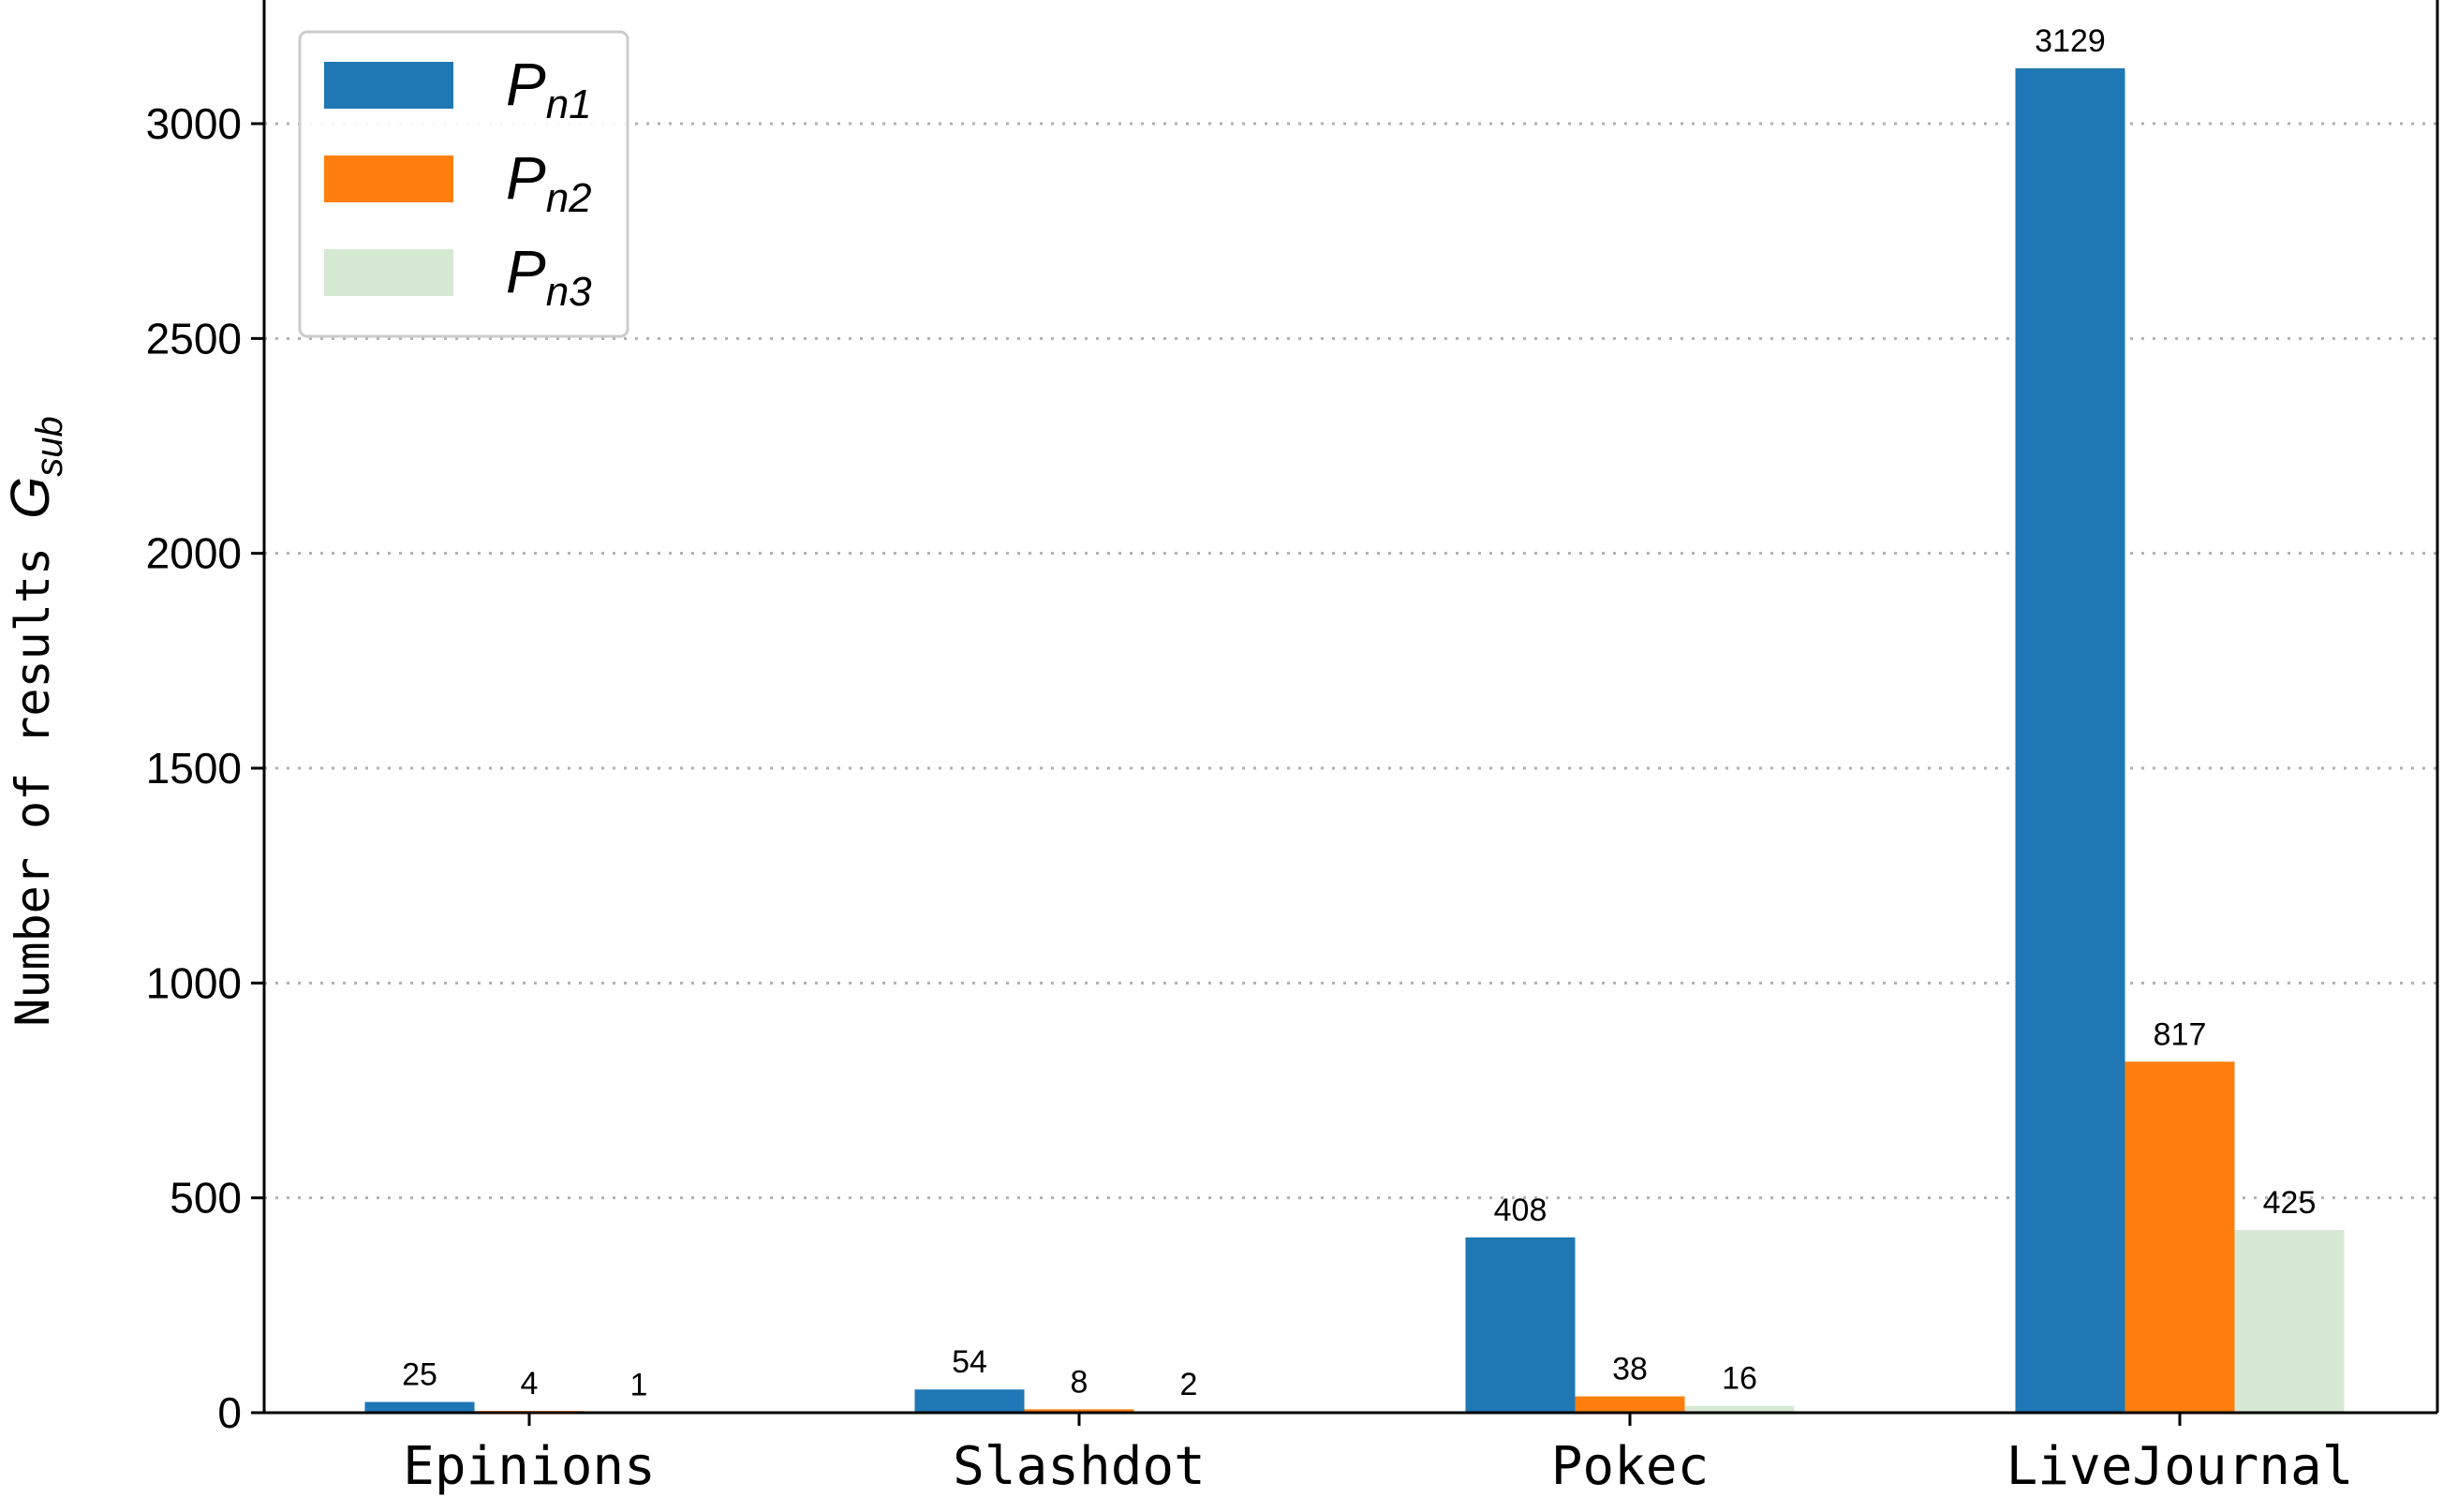 This screenshot has width=2443, height=1512. What do you see at coordinates (549, 182) in the screenshot?
I see `legend-label: Pn2` at bounding box center [549, 182].